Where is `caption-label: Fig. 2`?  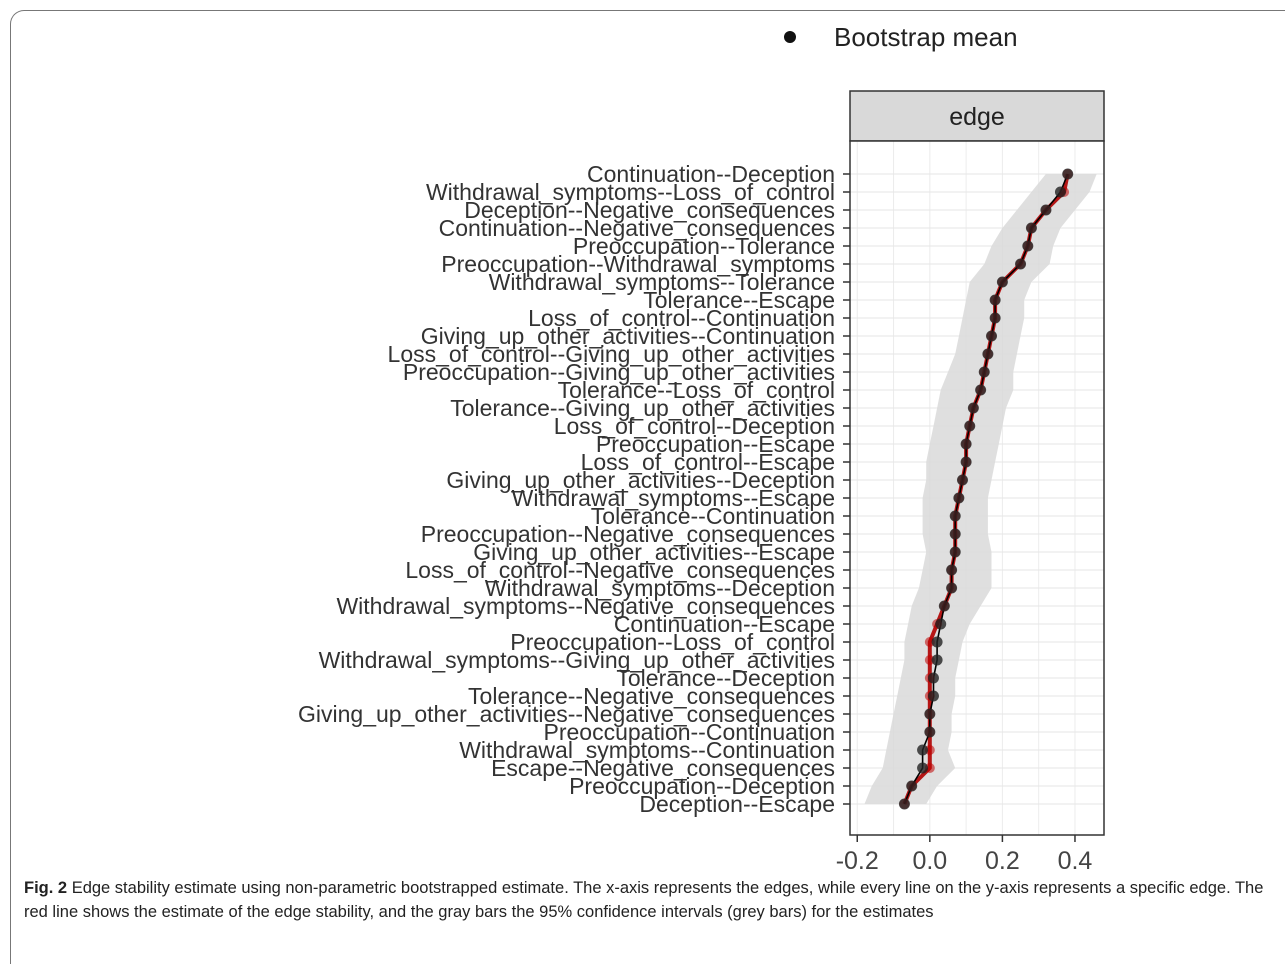 caption-label: Fig. 2 is located at coordinates (46, 888).